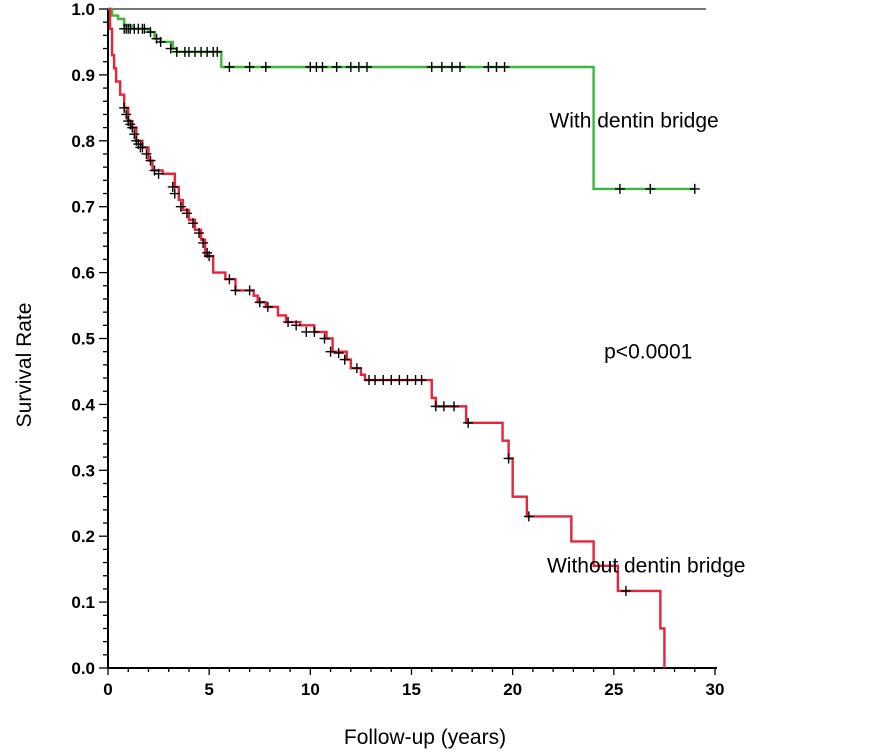 The height and width of the screenshot is (756, 891). I want to click on y-tick-label: 0.3, so click(83, 470).